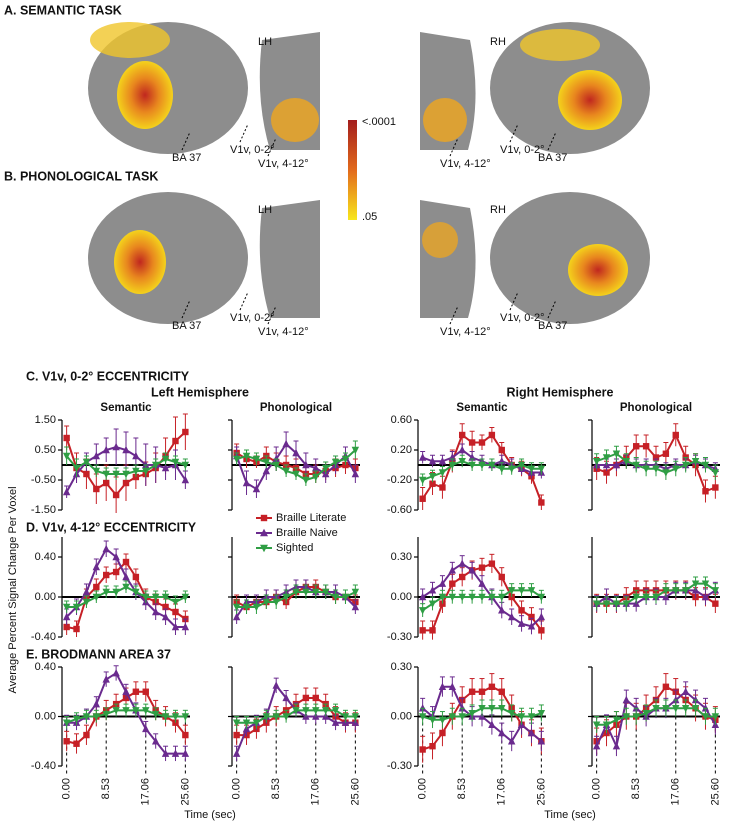  I want to click on y-tick-label: -0.40, so click(43, 637).